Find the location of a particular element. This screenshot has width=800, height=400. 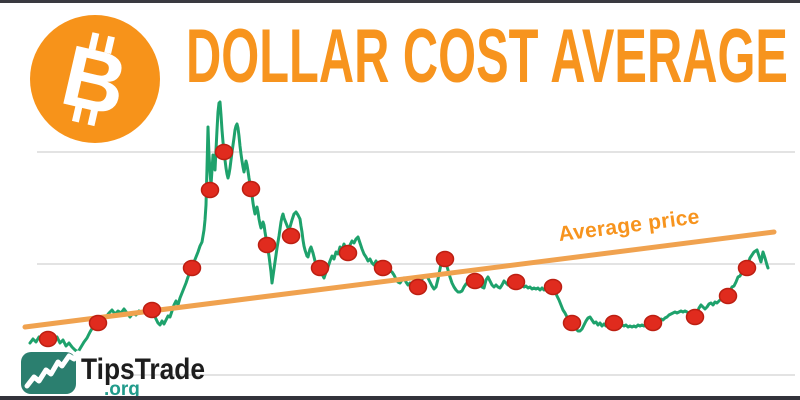

bitcoin-top-tick-left is located at coordinates (94, 41).